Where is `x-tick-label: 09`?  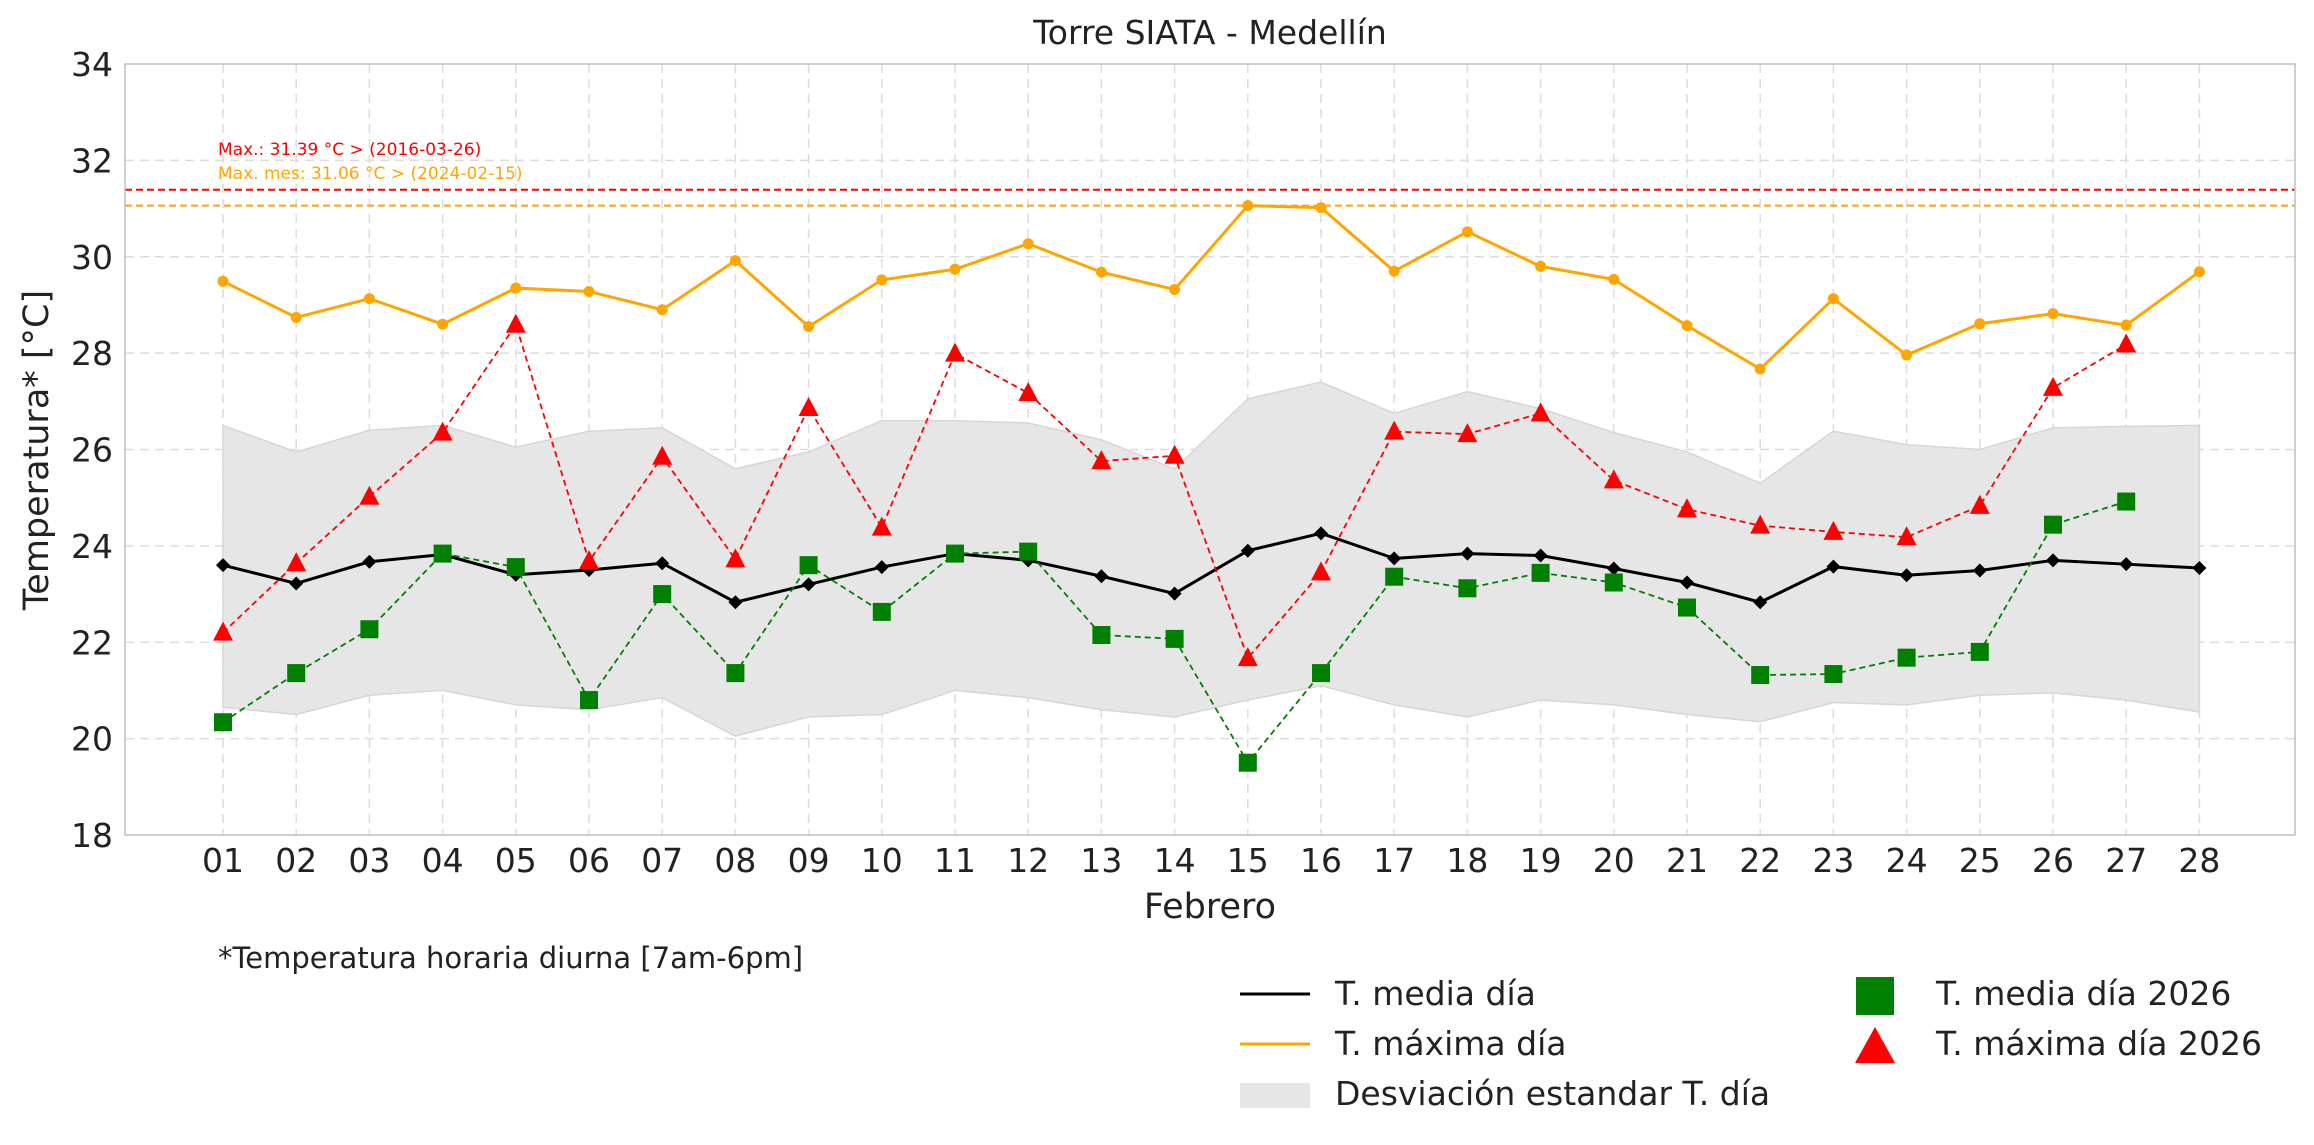
x-tick-label: 09 is located at coordinates (809, 860).